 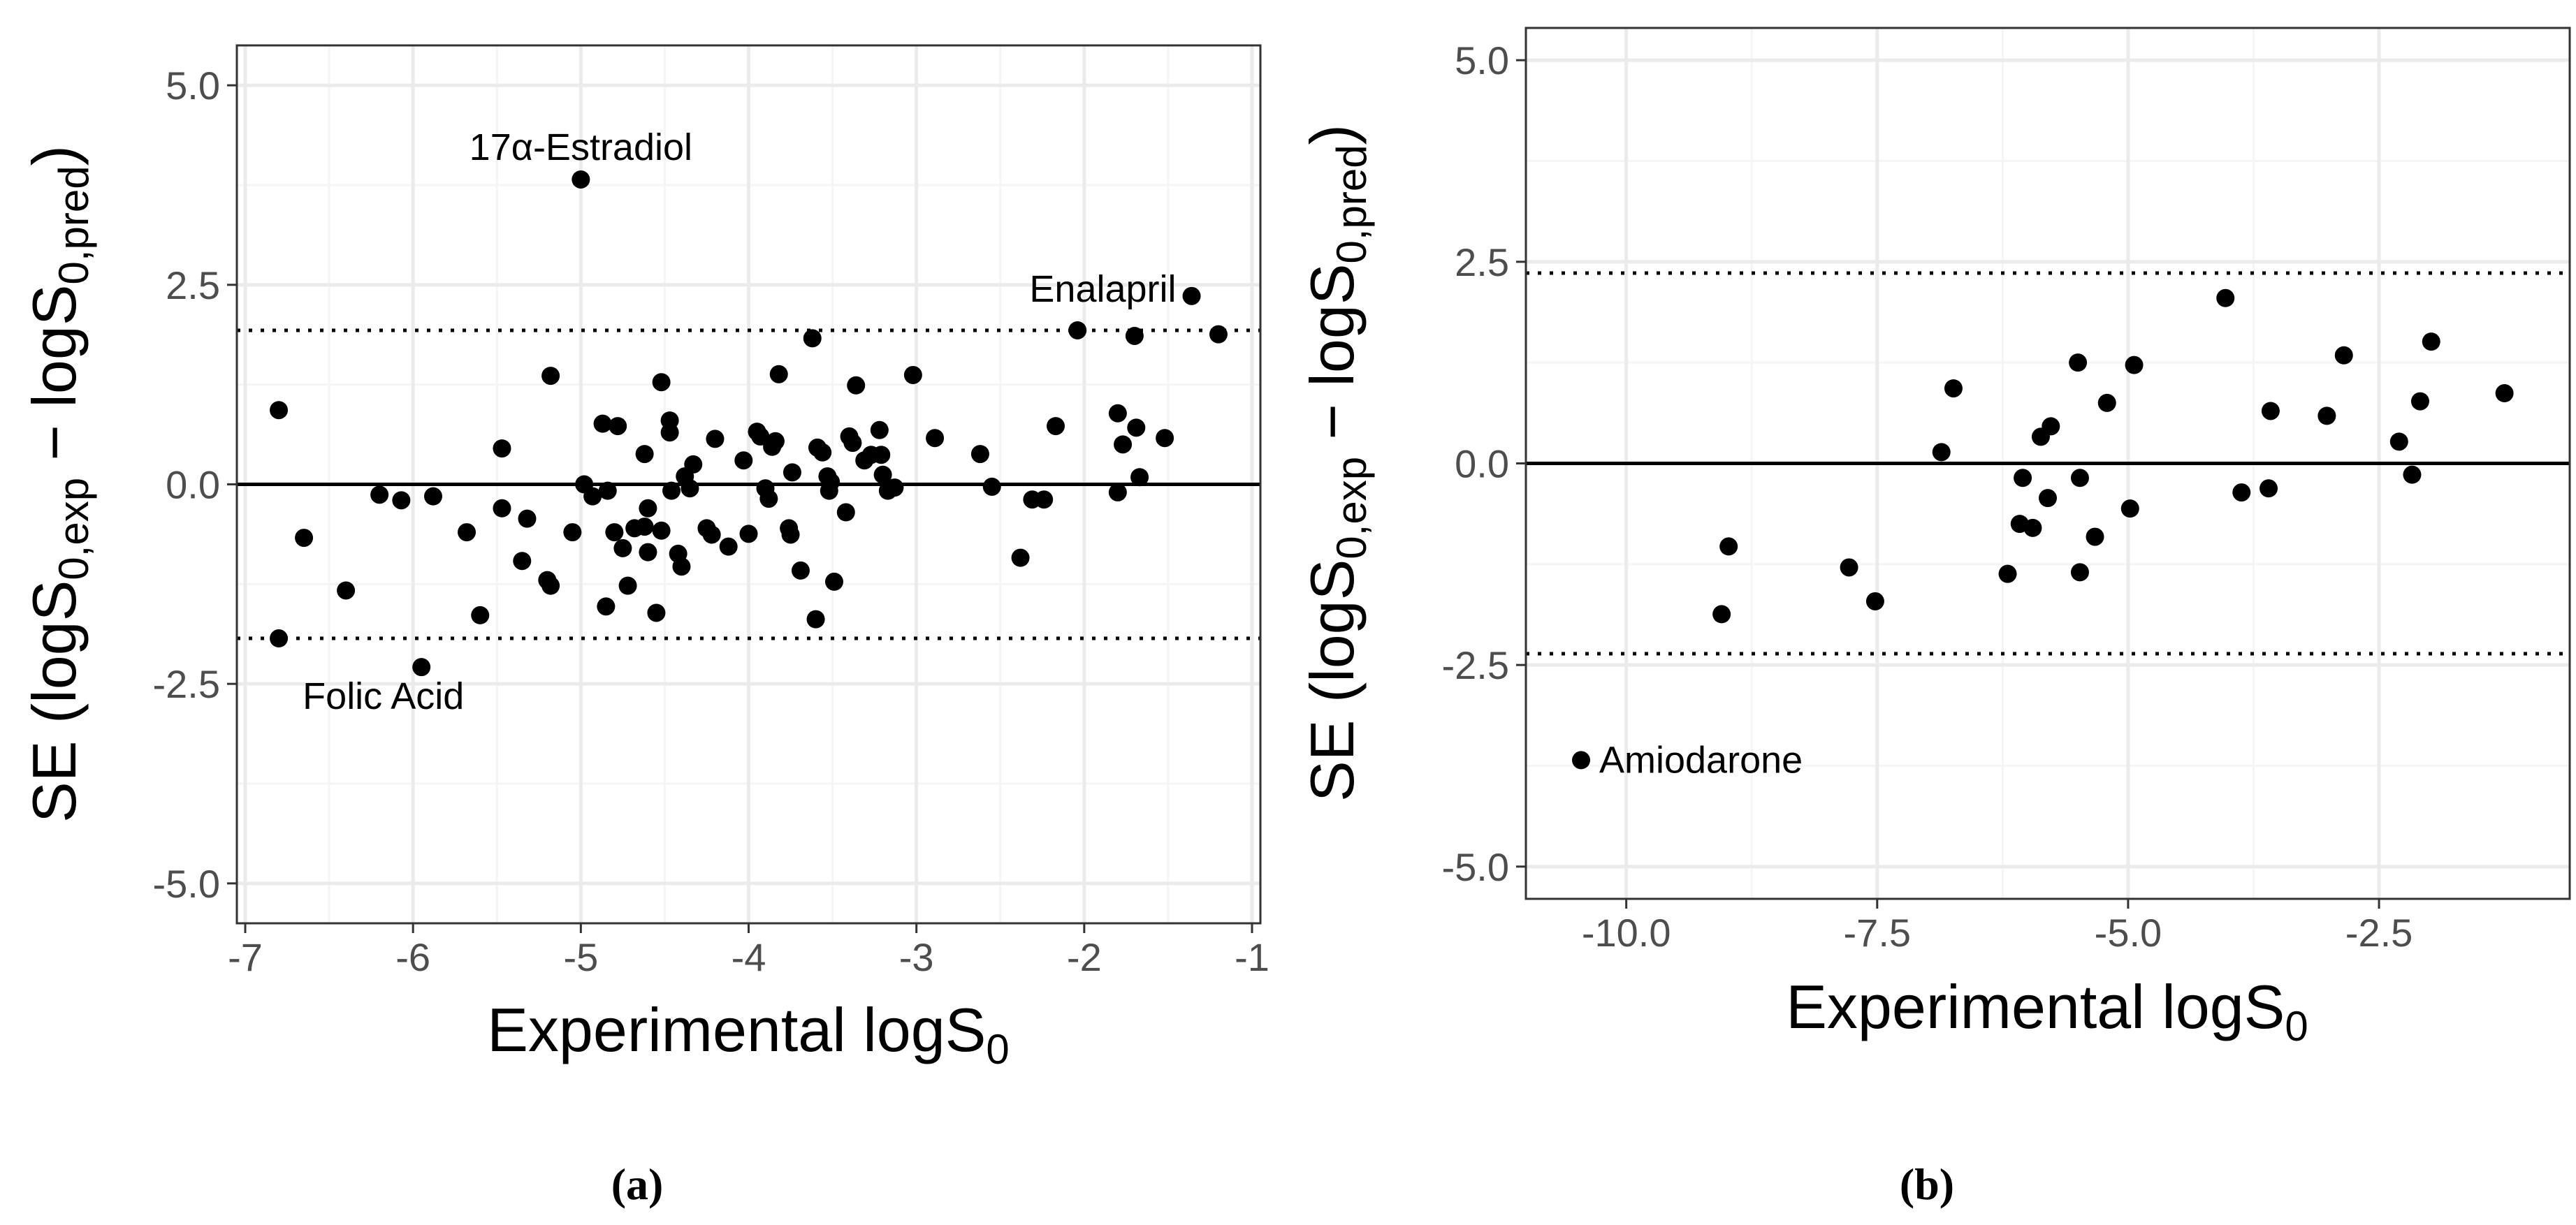 What do you see at coordinates (1482, 60) in the screenshot?
I see `y-tick-label: 5.0` at bounding box center [1482, 60].